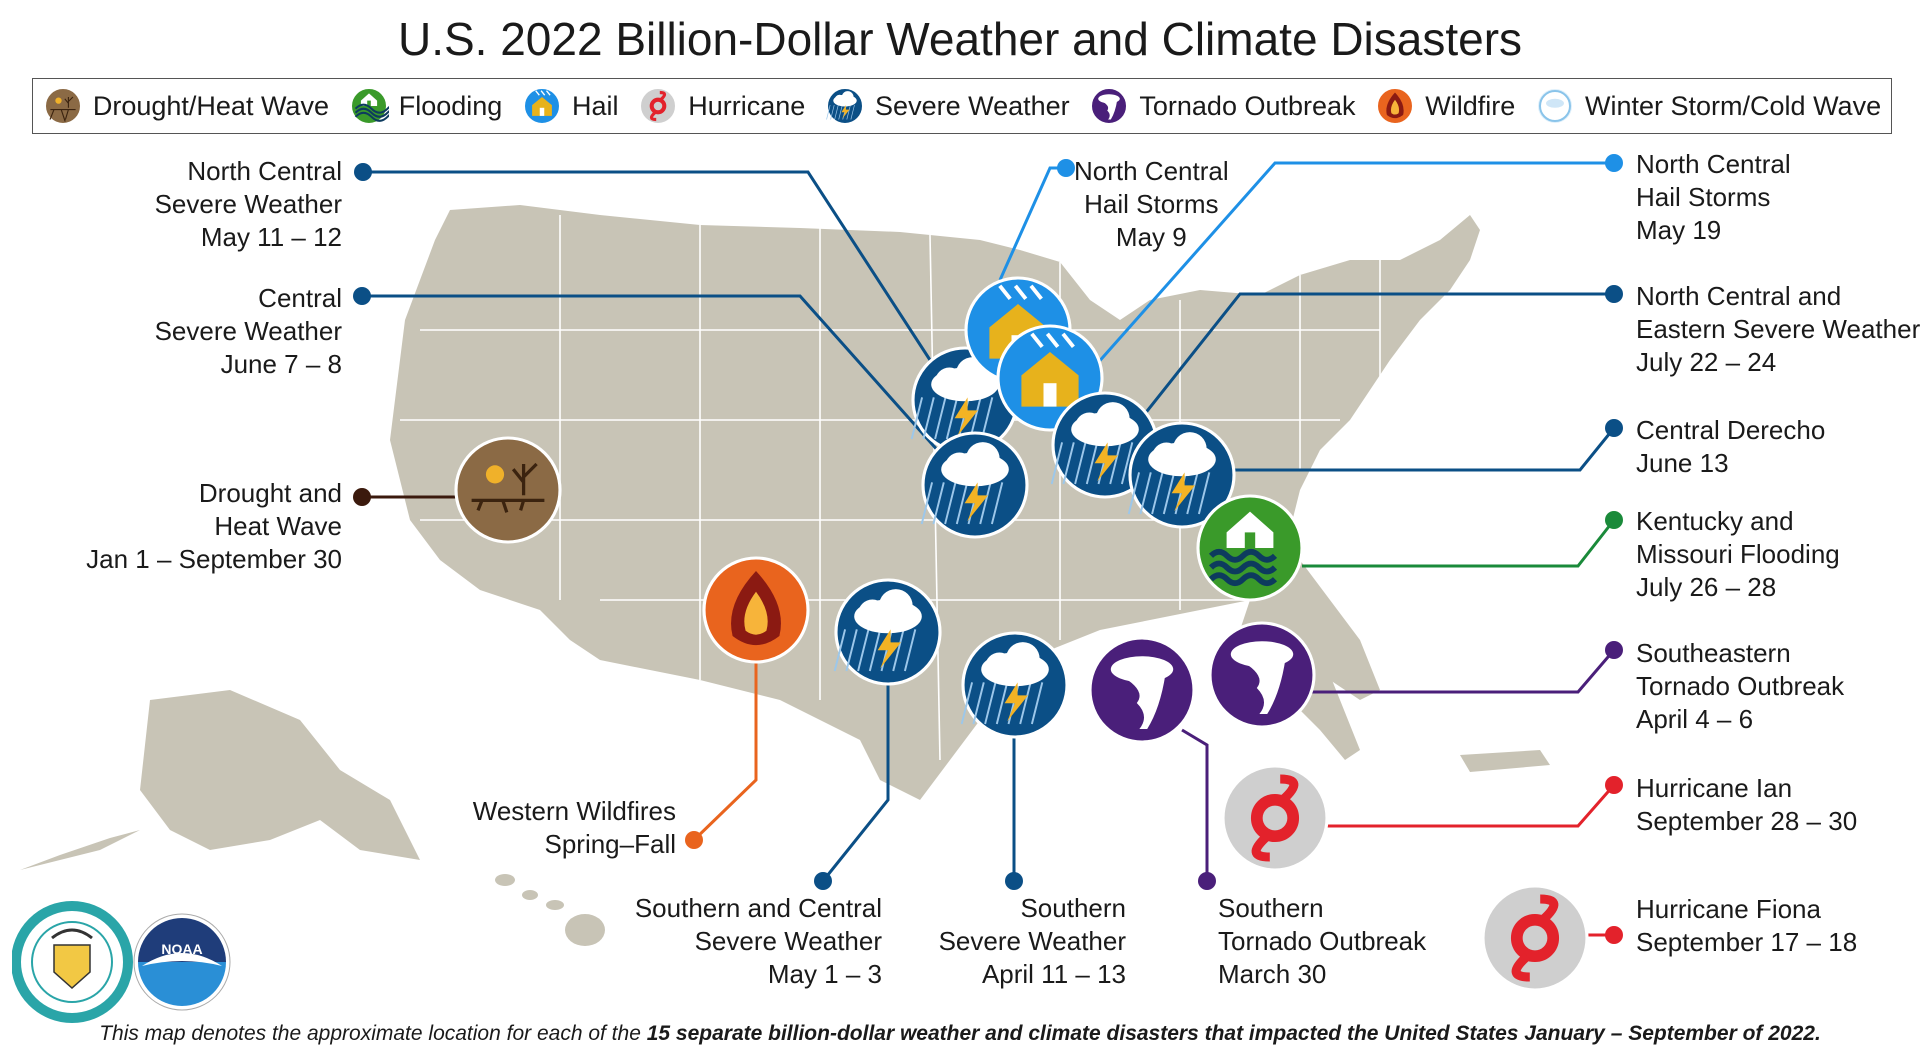  I want to click on event-label-line: Western Wildfires, so click(574, 811).